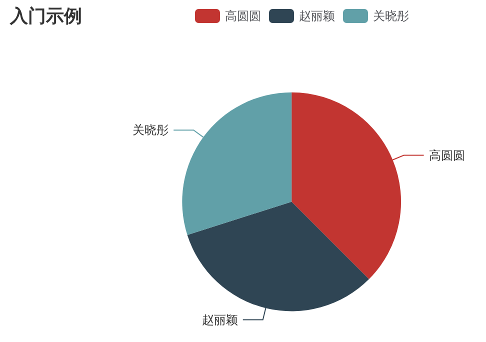 The image size is (486, 342). Describe the element at coordinates (243, 16) in the screenshot. I see `legend-label: 高圆圆` at that location.